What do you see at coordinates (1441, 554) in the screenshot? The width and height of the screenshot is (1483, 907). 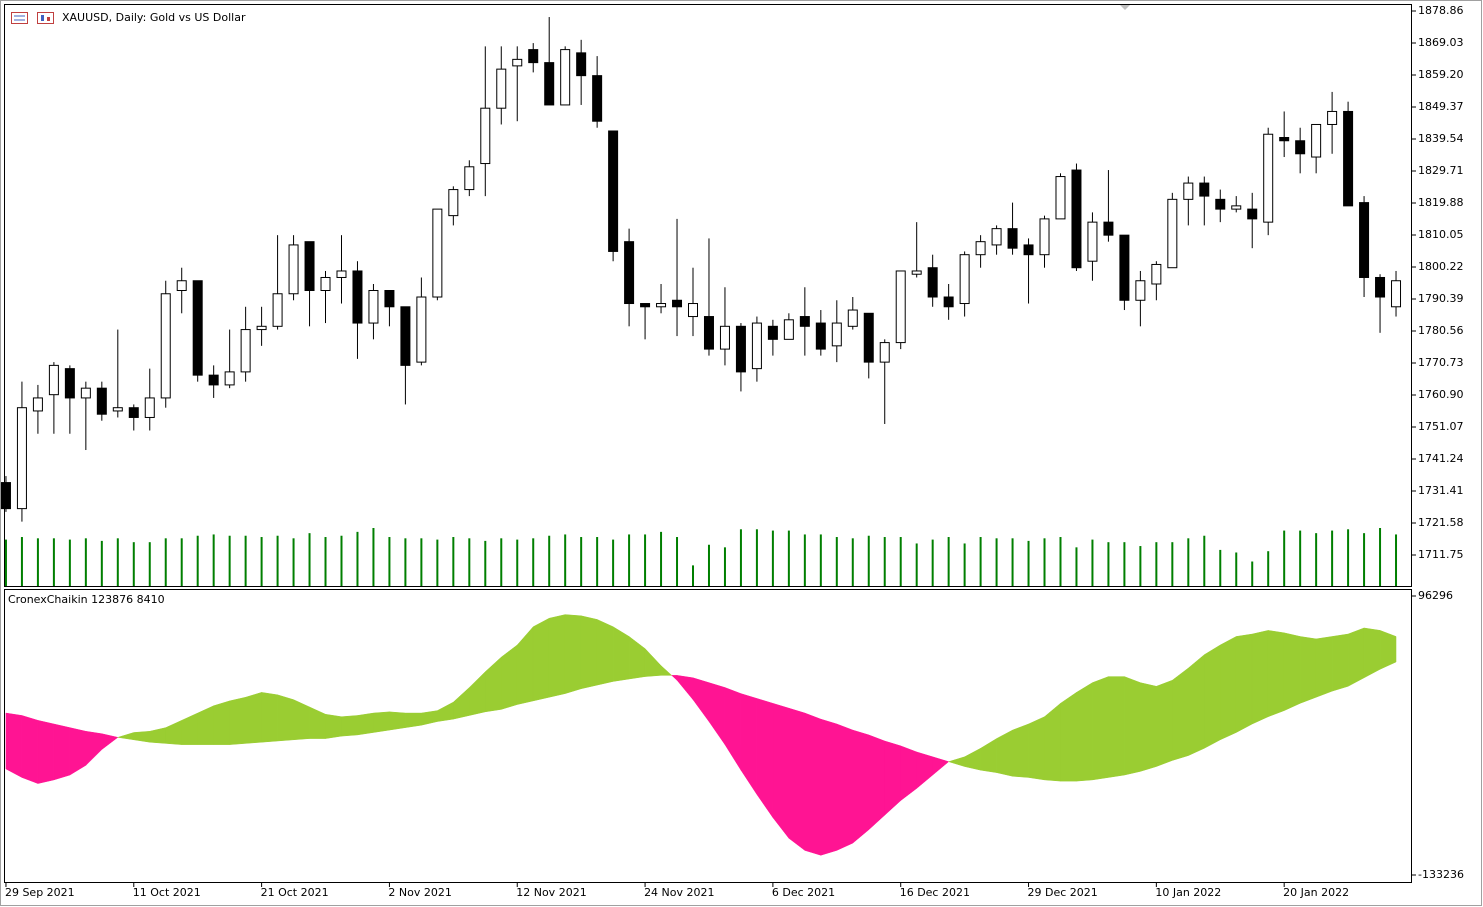 I see `y-tick-label: 1711.75` at bounding box center [1441, 554].